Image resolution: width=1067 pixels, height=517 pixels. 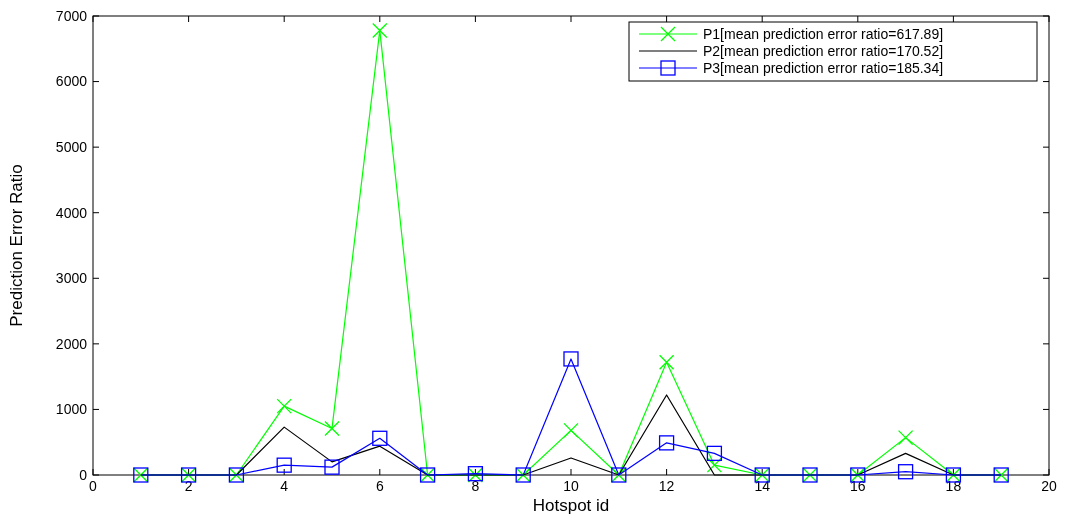 What do you see at coordinates (16, 245) in the screenshot?
I see `y-axis-title: Prediction Error Ratio` at bounding box center [16, 245].